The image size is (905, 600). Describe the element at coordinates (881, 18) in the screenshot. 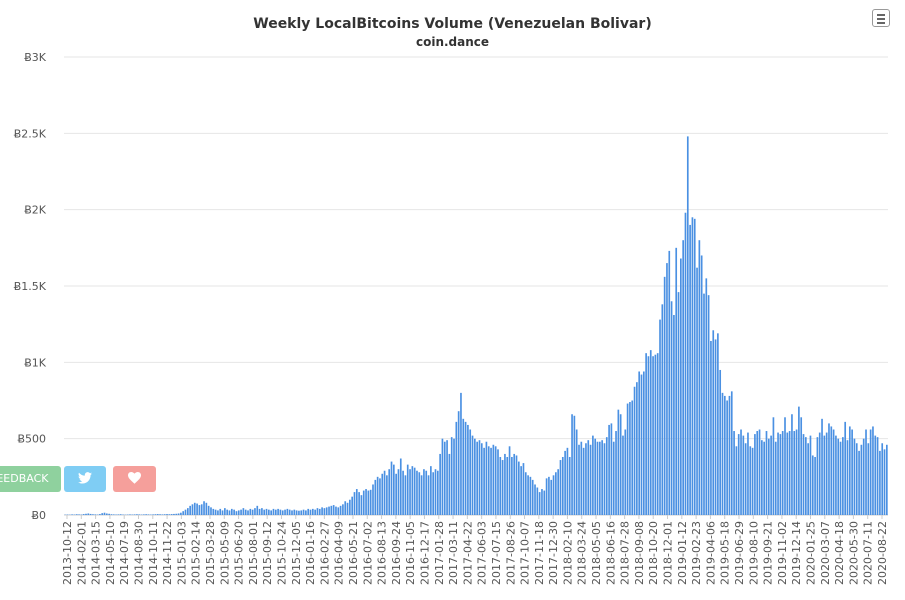

I see `hamburger-menu-icon` at that location.